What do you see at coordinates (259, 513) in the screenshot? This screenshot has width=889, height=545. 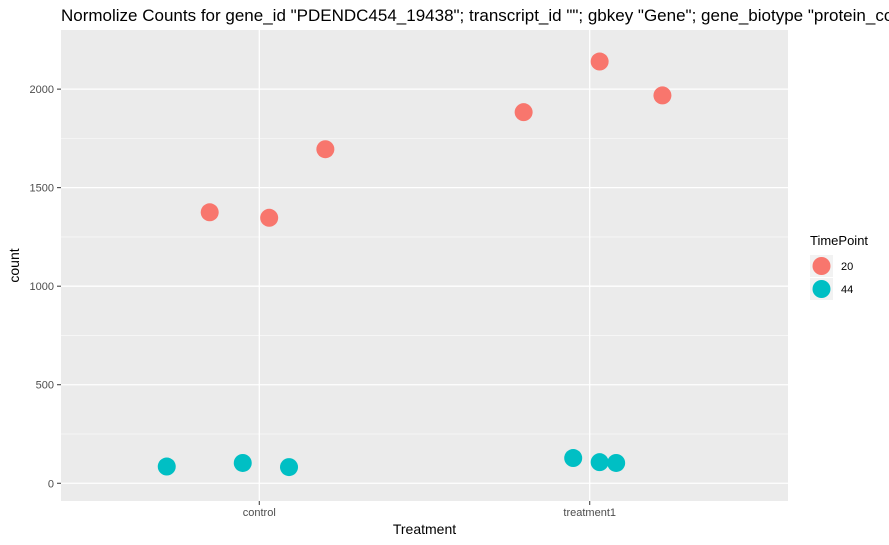 I see `x-tick-label: control` at bounding box center [259, 513].